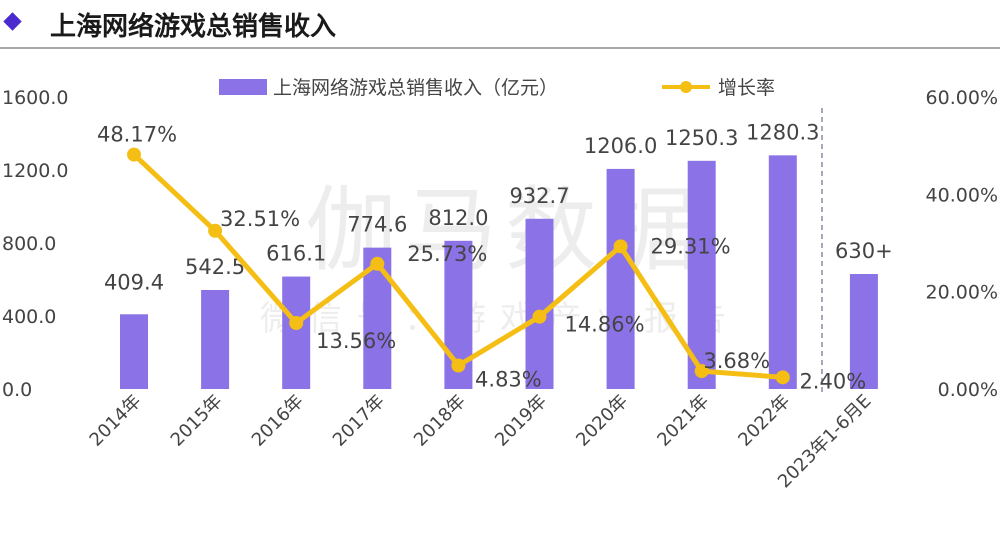  Describe the element at coordinates (508, 379) in the screenshot. I see `growth-value-label: 4.83%` at that location.